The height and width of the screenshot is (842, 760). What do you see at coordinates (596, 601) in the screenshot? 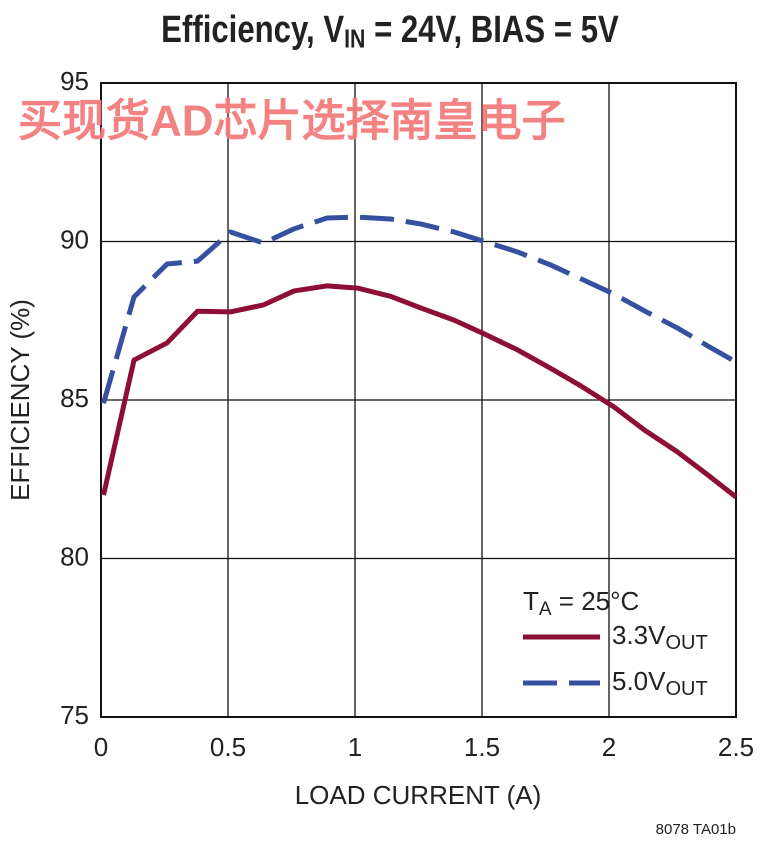
I see `legend-title-part: = 25°C` at bounding box center [596, 601].